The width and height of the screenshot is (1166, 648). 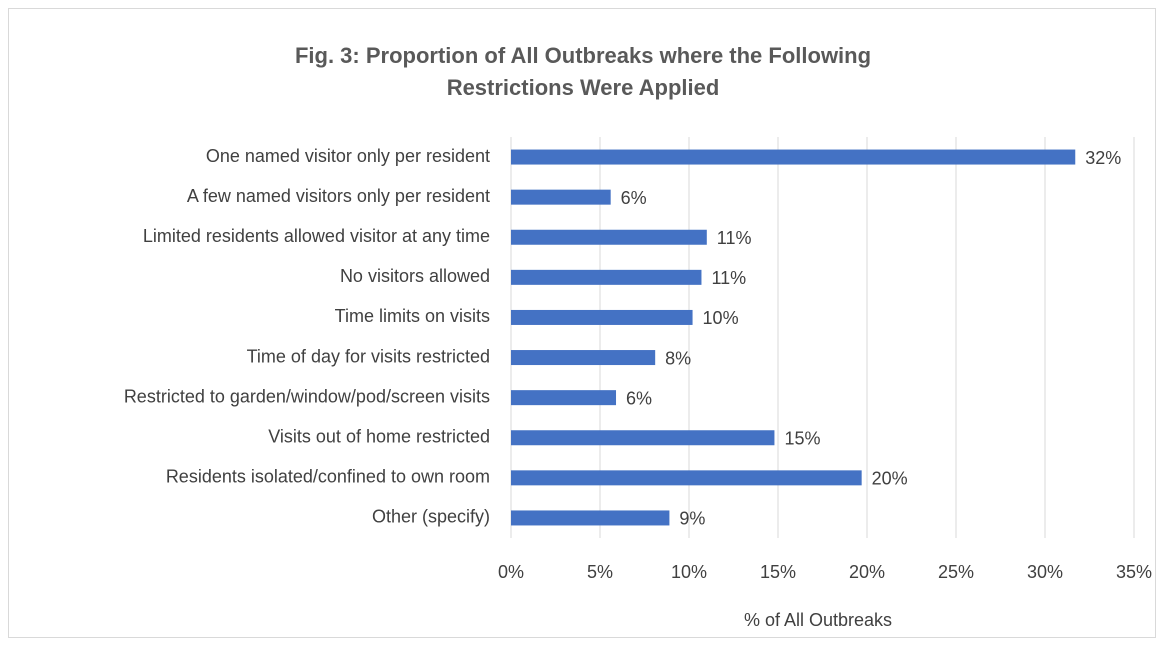 I want to click on y-tick-label: Other (specify), so click(x=431, y=517).